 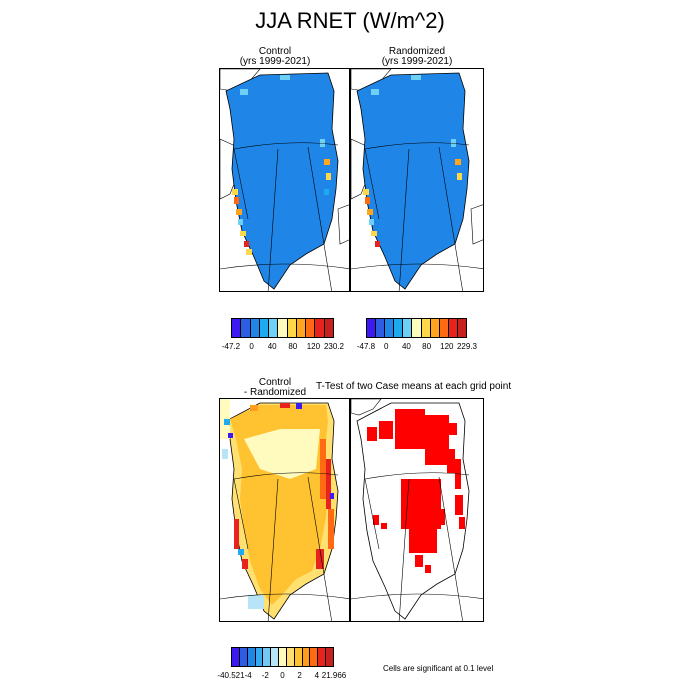 What do you see at coordinates (248, 675) in the screenshot?
I see `diff-colorbar-tick: -4` at bounding box center [248, 675].